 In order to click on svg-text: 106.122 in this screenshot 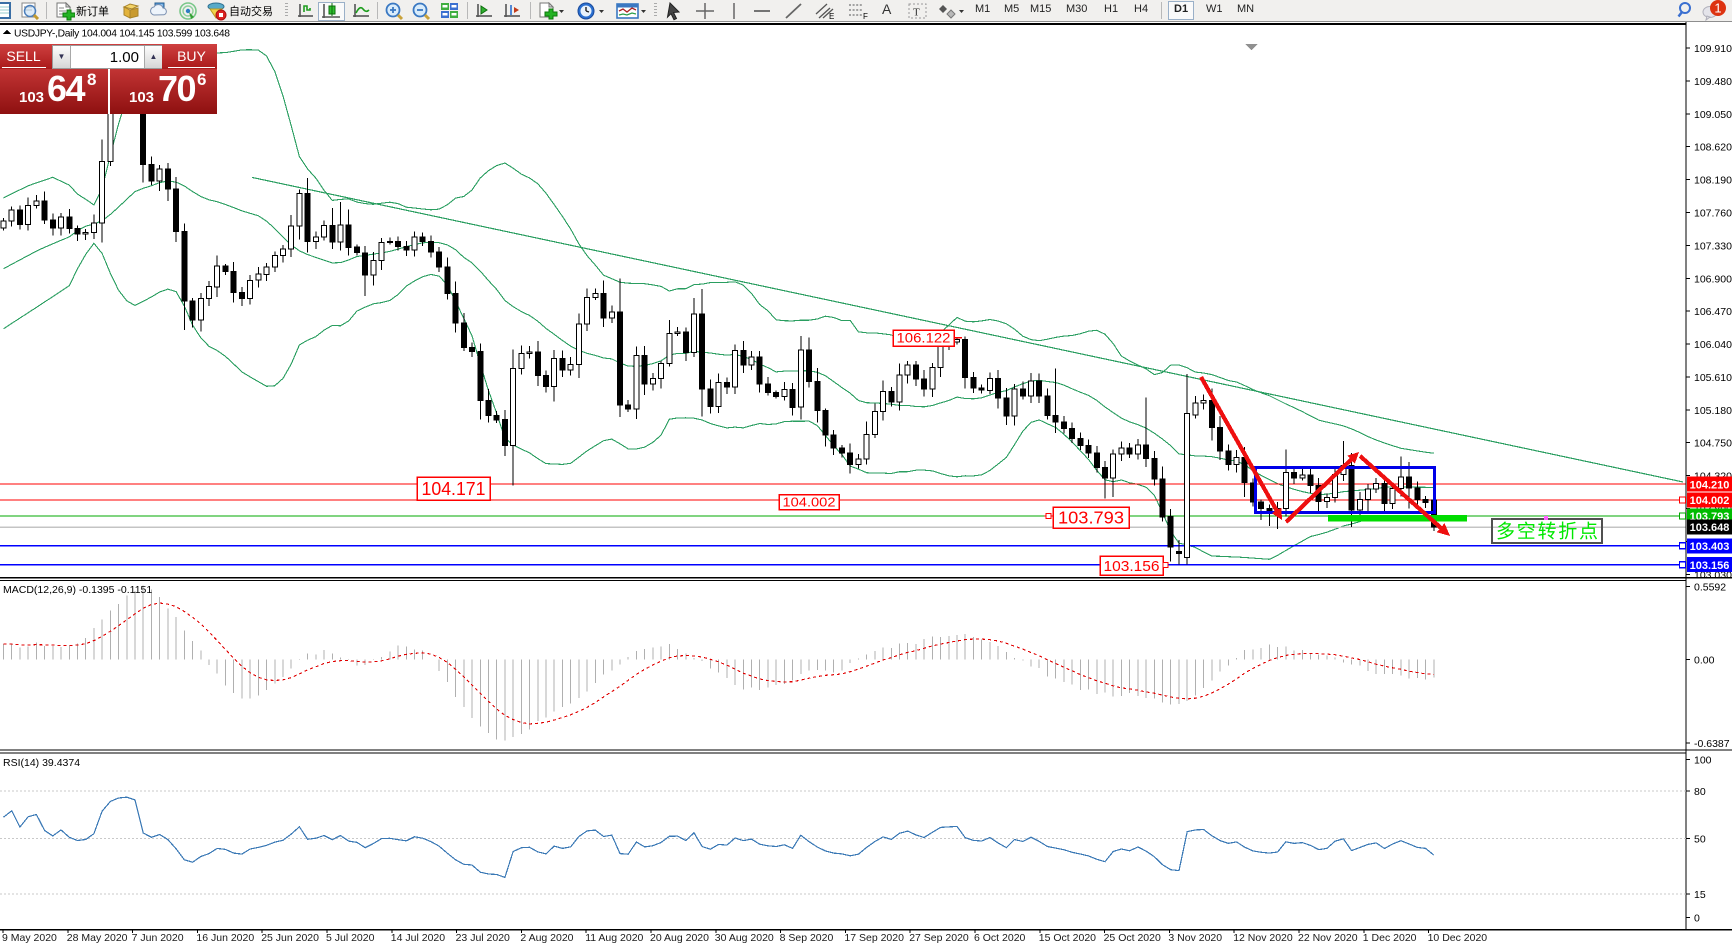, I will do `click(924, 338)`.